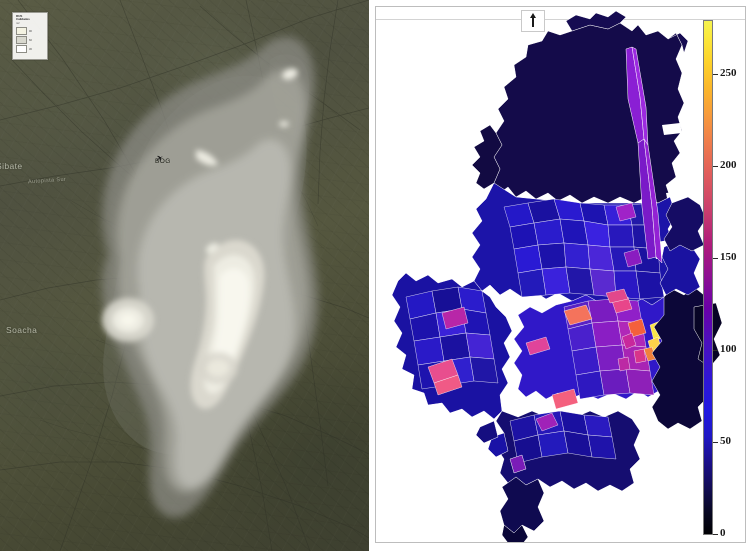 The image size is (752, 551). What do you see at coordinates (163, 161) in the screenshot?
I see `airport-code-label: BOG` at bounding box center [163, 161].